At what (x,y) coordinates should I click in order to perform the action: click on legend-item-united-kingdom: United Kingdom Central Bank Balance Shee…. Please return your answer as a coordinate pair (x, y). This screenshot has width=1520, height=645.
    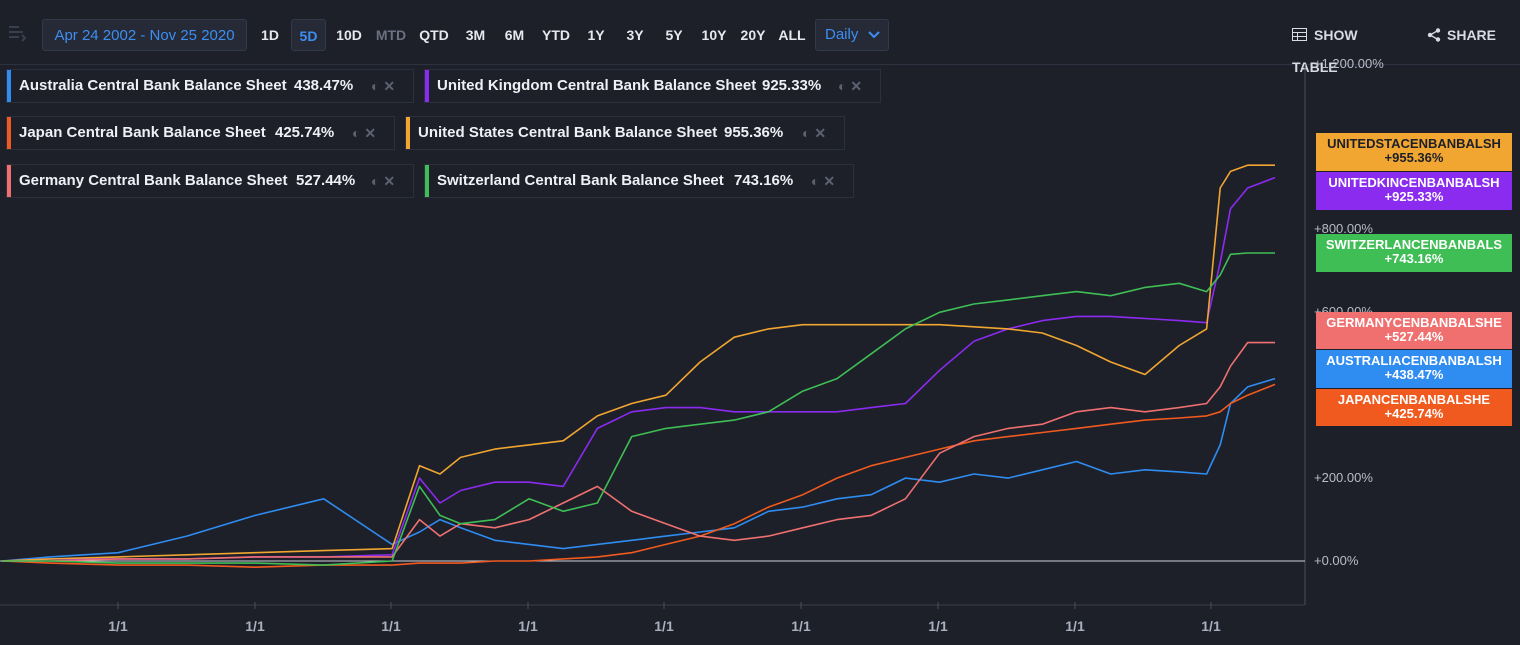
    Looking at the image, I should click on (652, 86).